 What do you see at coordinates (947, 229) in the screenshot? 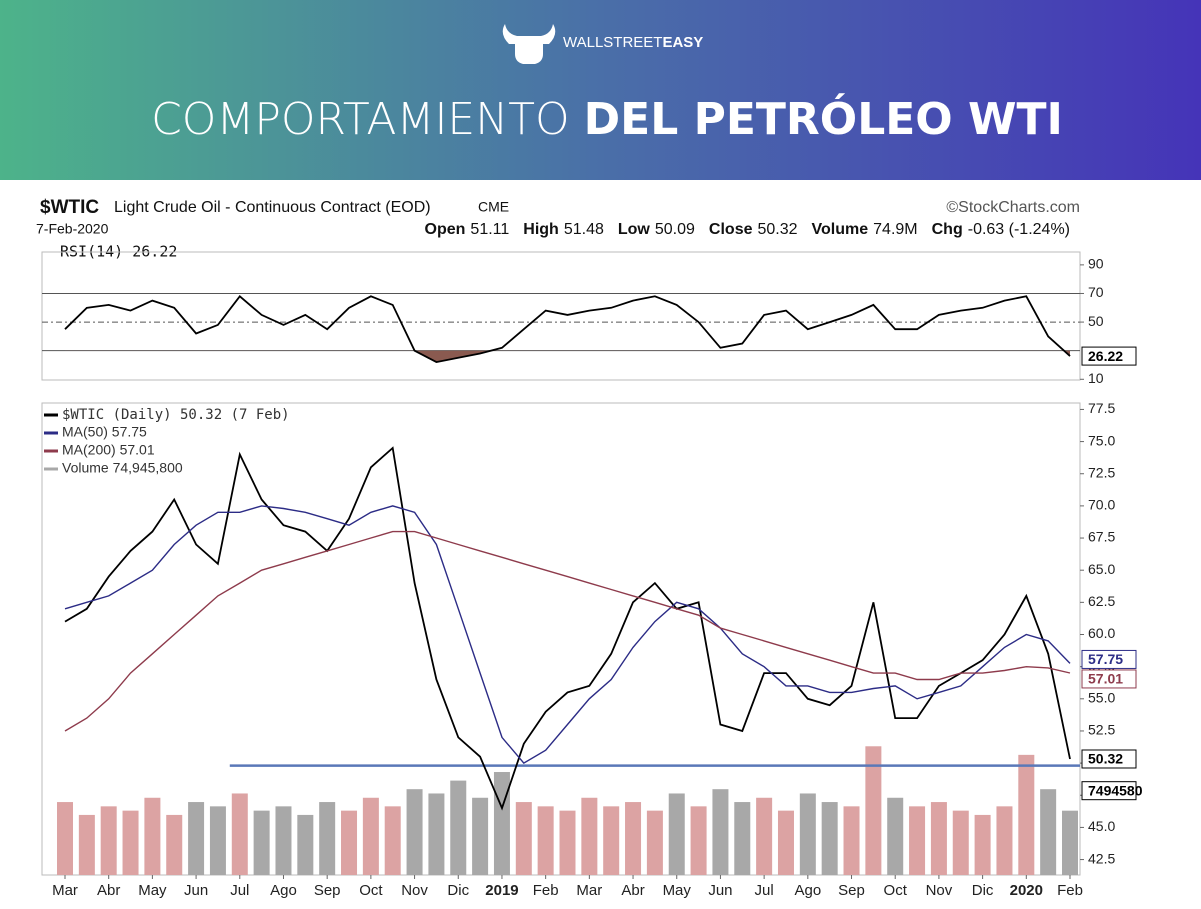
I see `quote-label: Chg` at bounding box center [947, 229].